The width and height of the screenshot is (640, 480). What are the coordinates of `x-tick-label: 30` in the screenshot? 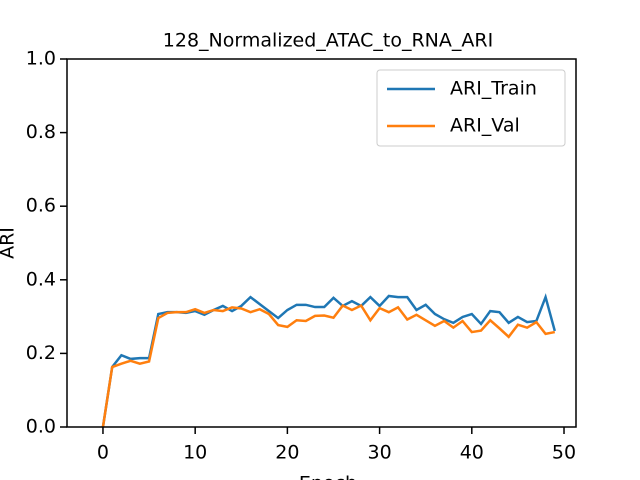 It's located at (379, 453).